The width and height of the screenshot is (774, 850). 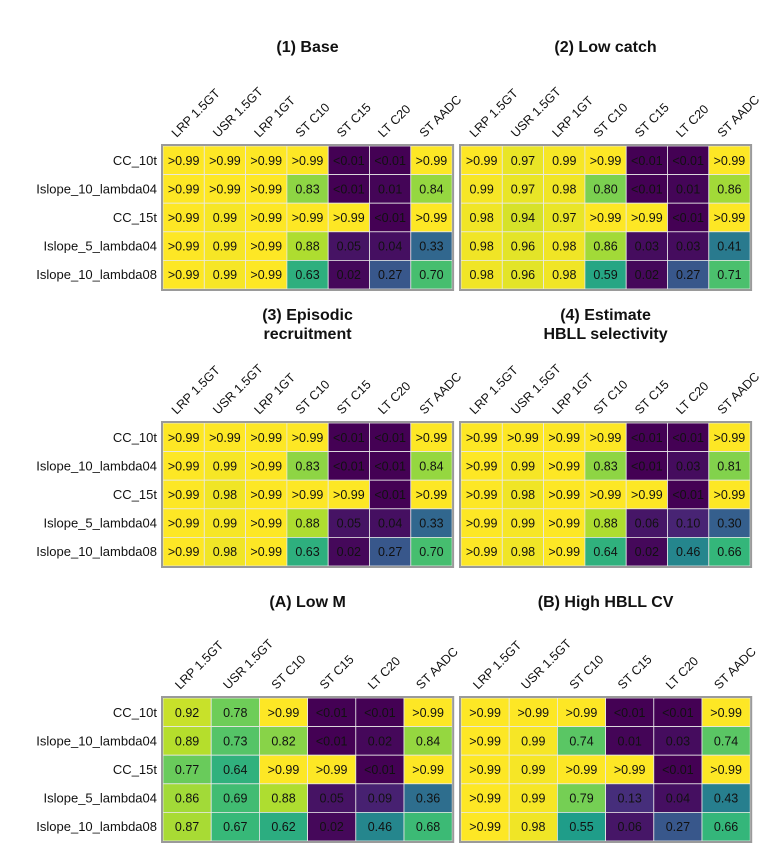 I want to click on cell-value-label: 0.63, so click(x=307, y=275).